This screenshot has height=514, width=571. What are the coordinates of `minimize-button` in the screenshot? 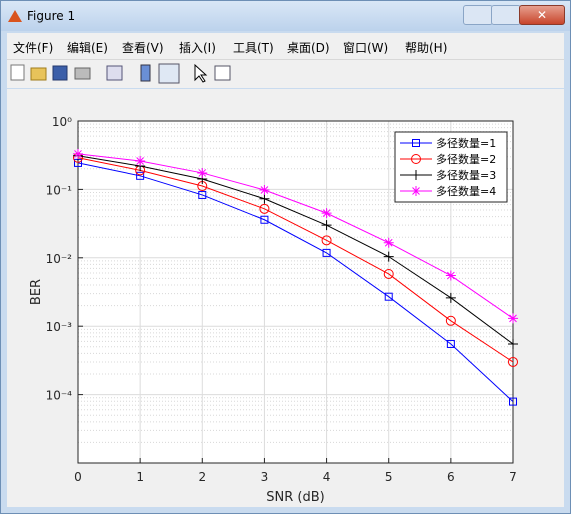 It's located at (478, 15).